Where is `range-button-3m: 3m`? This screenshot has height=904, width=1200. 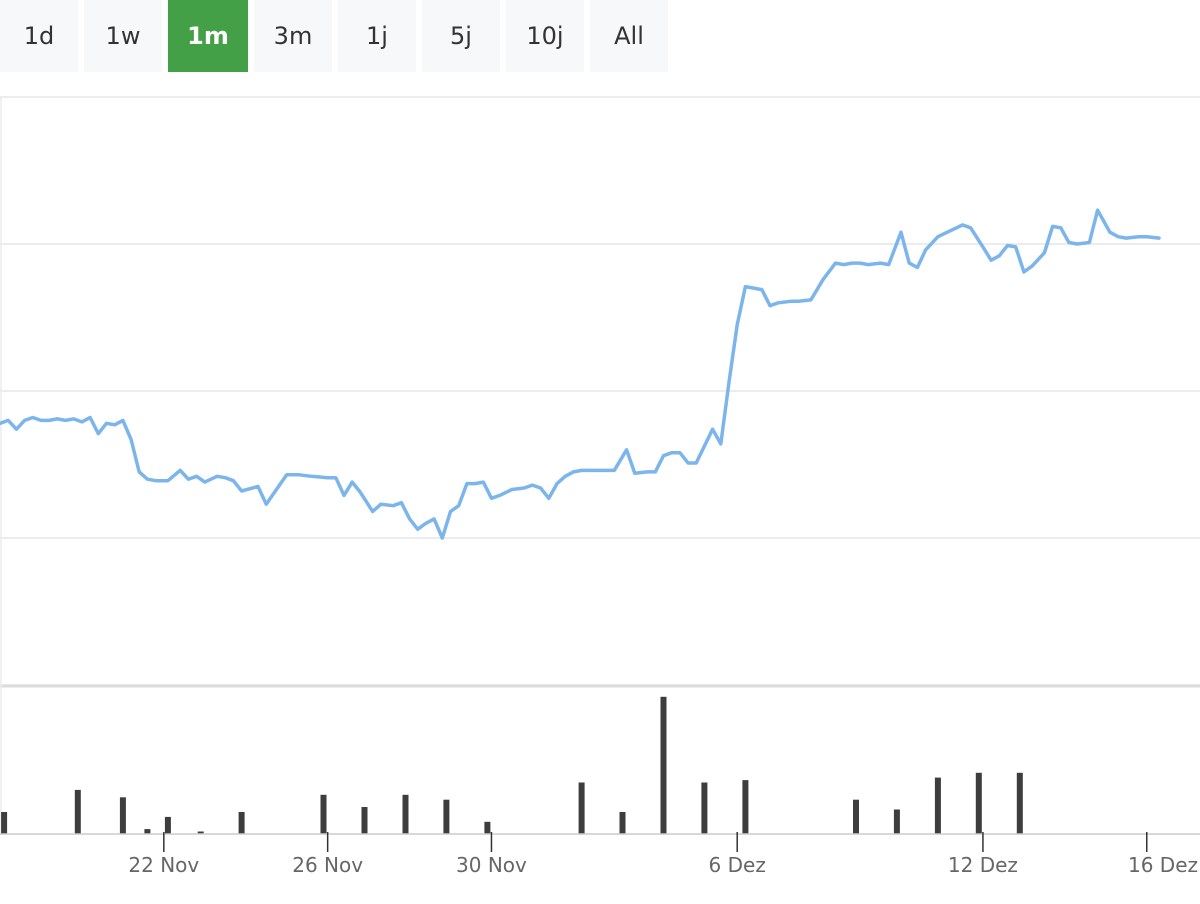
range-button-3m: 3m is located at coordinates (293, 36).